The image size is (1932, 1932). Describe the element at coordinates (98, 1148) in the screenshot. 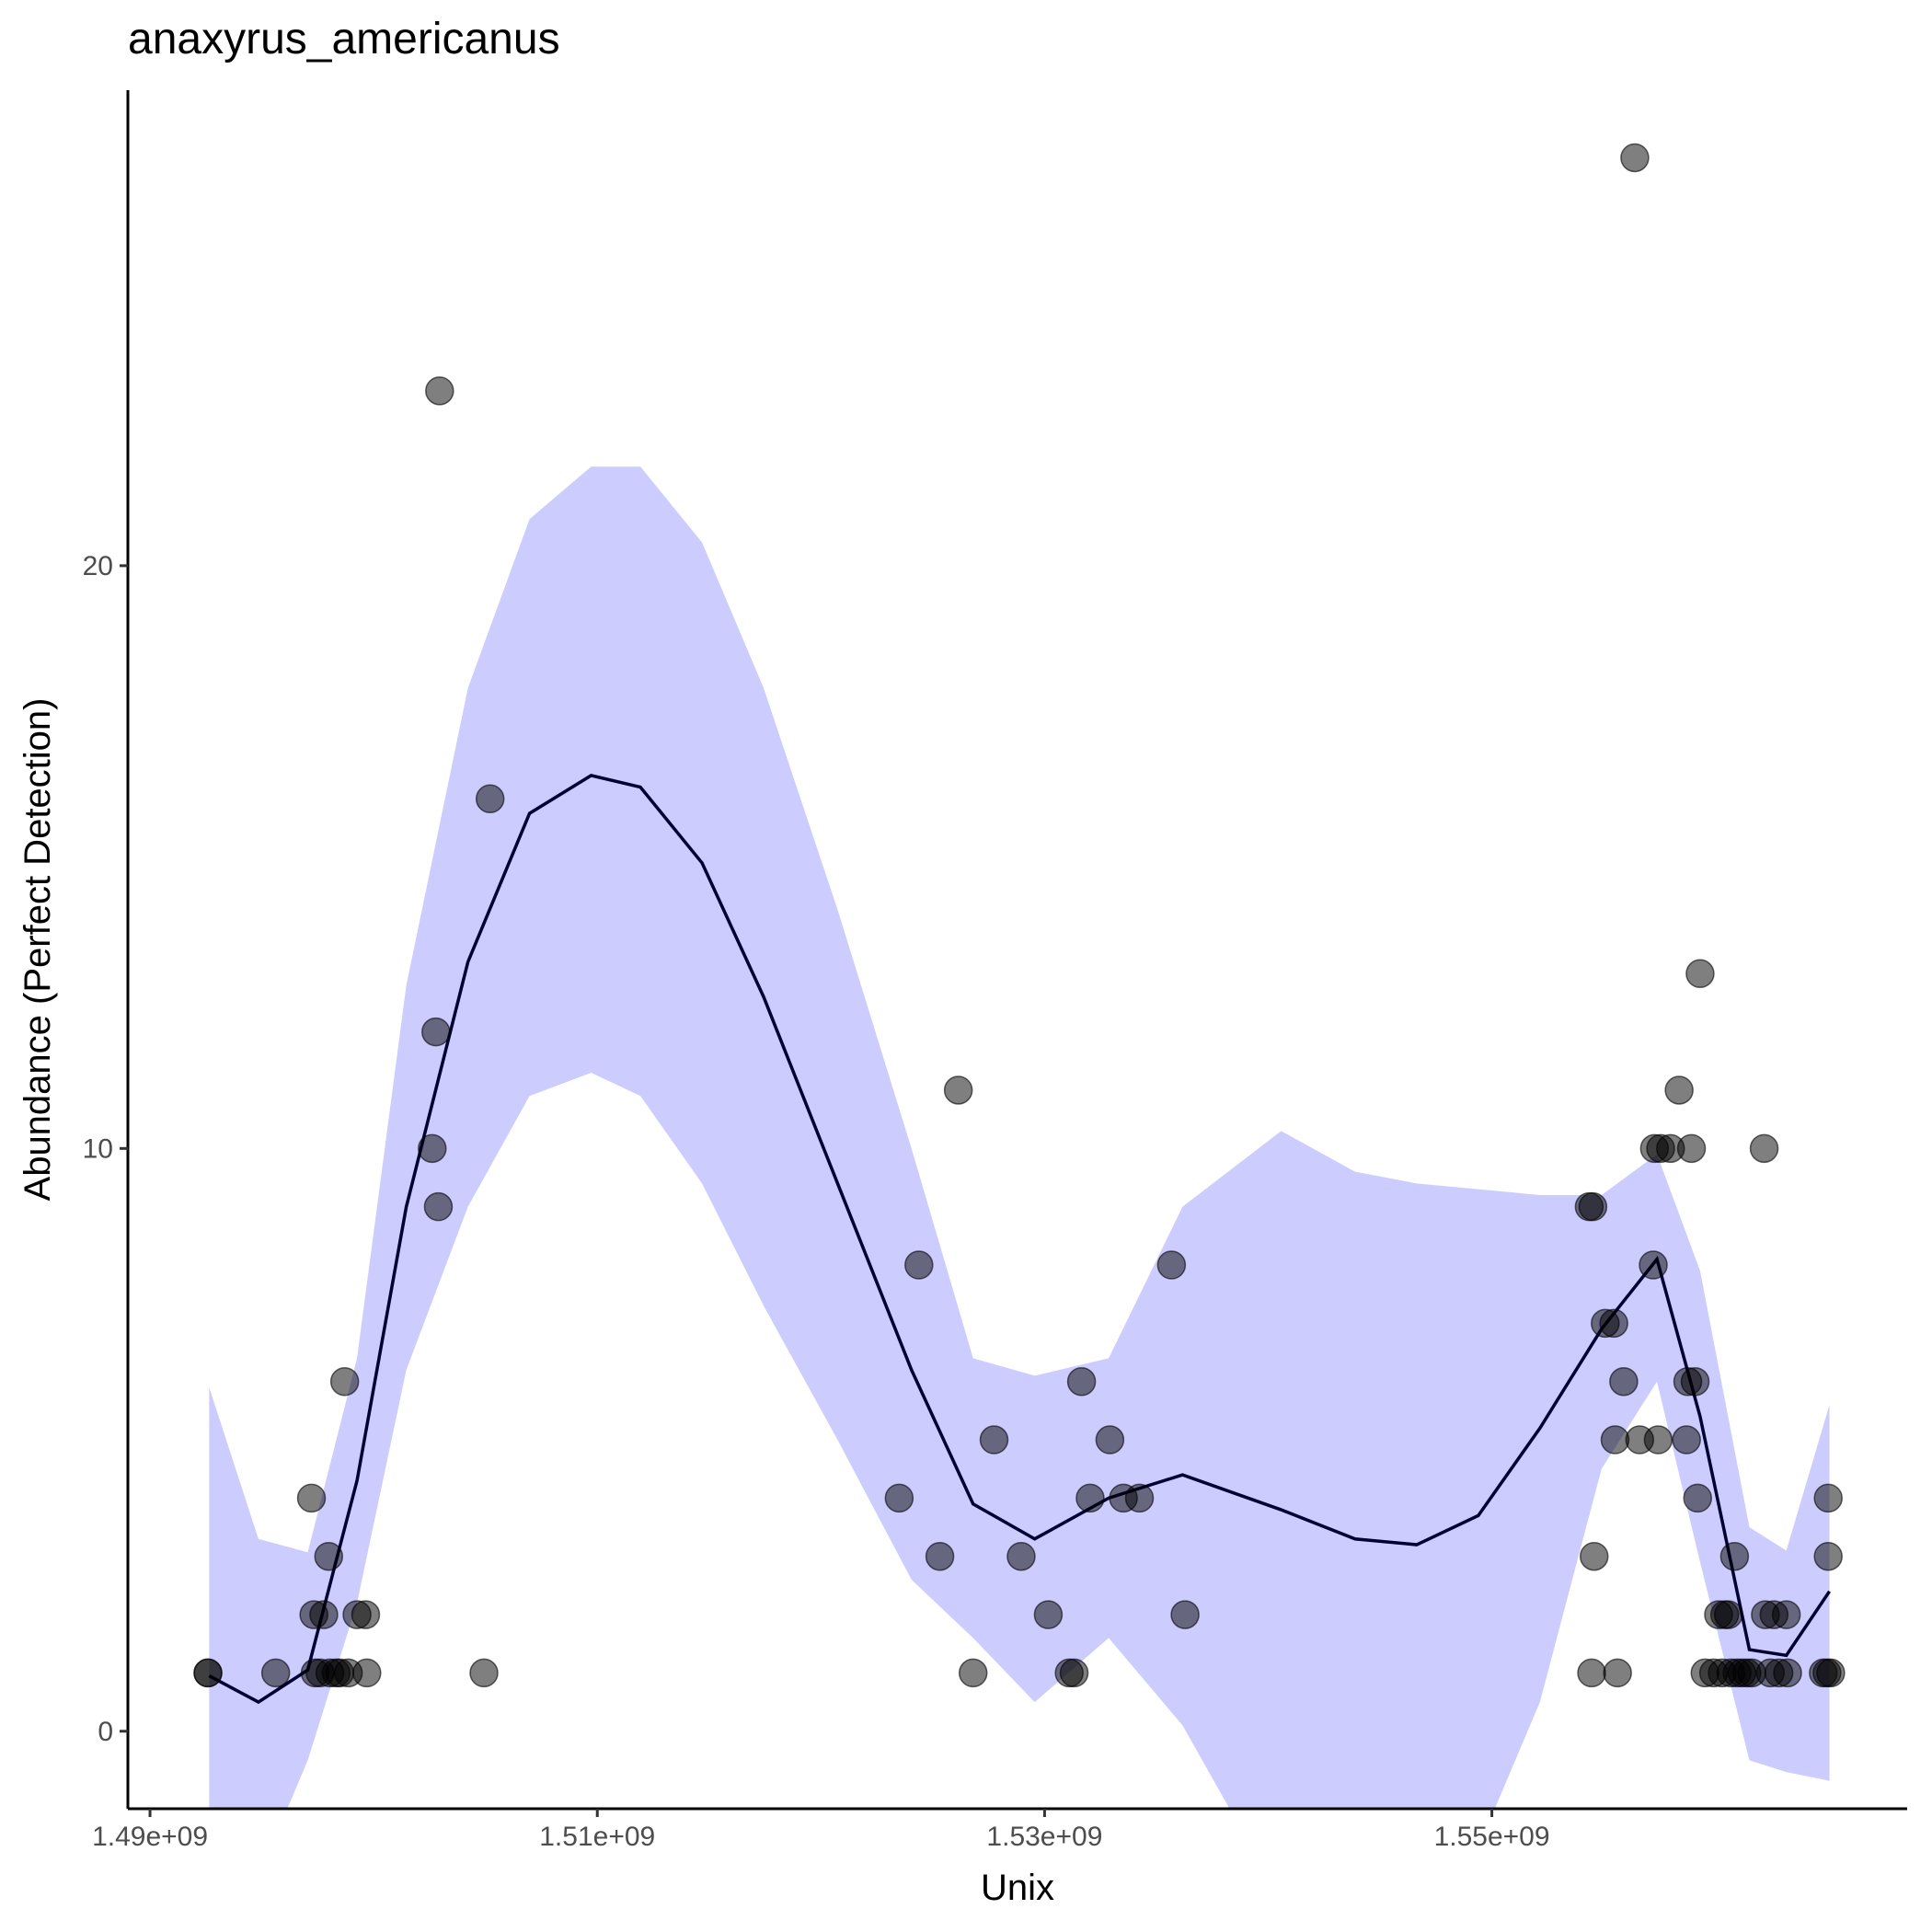

I see `y-tick-label: 10` at that location.